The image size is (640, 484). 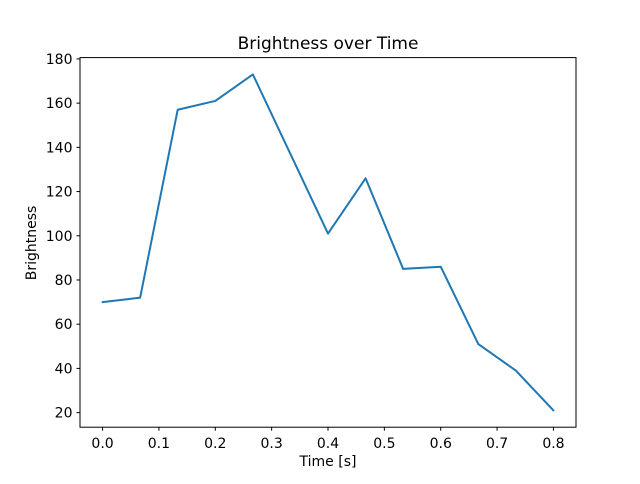 What do you see at coordinates (59, 237) in the screenshot?
I see `y-tick-label: 100` at bounding box center [59, 237].